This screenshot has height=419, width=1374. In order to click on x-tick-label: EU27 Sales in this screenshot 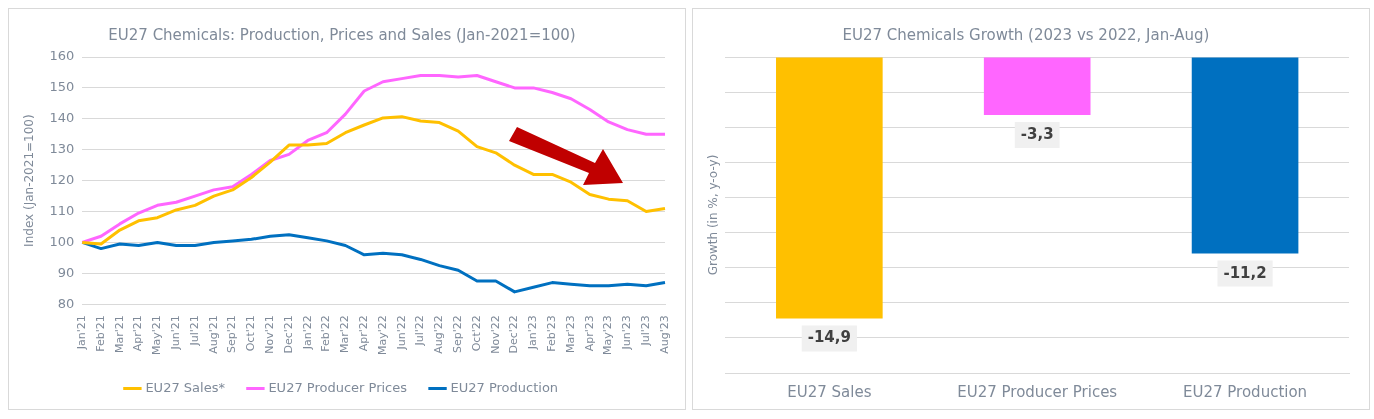, I will do `click(829, 391)`.